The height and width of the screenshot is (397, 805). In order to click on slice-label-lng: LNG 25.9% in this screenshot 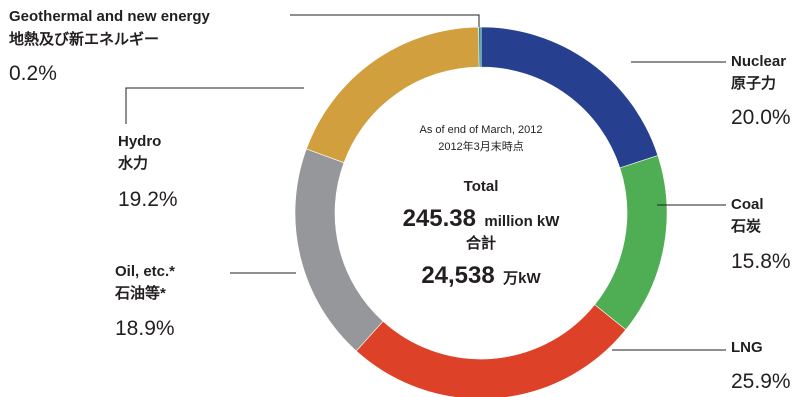, I will do `click(761, 366)`.